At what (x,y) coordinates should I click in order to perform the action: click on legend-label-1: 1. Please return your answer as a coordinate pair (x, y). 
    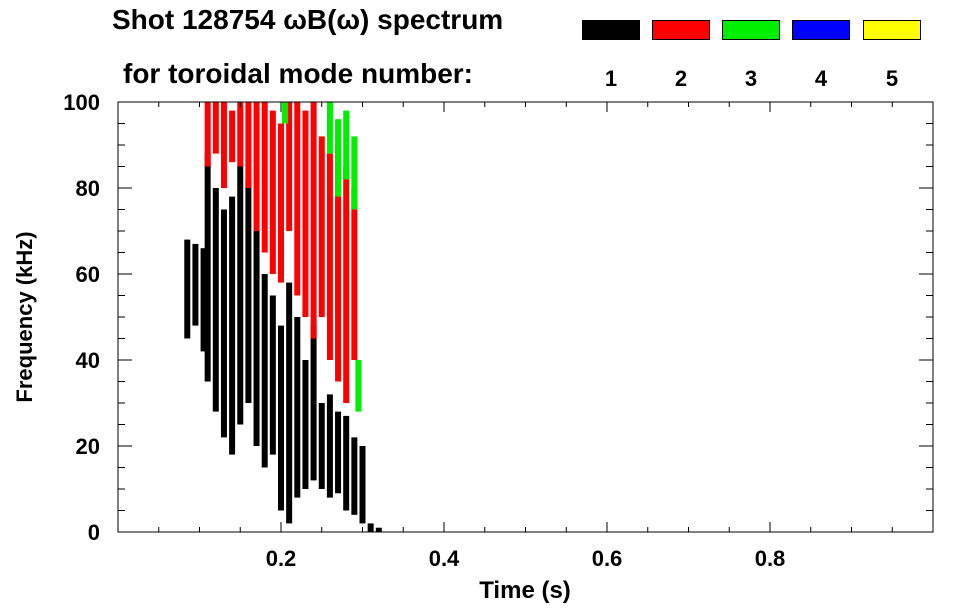
    Looking at the image, I should click on (611, 78).